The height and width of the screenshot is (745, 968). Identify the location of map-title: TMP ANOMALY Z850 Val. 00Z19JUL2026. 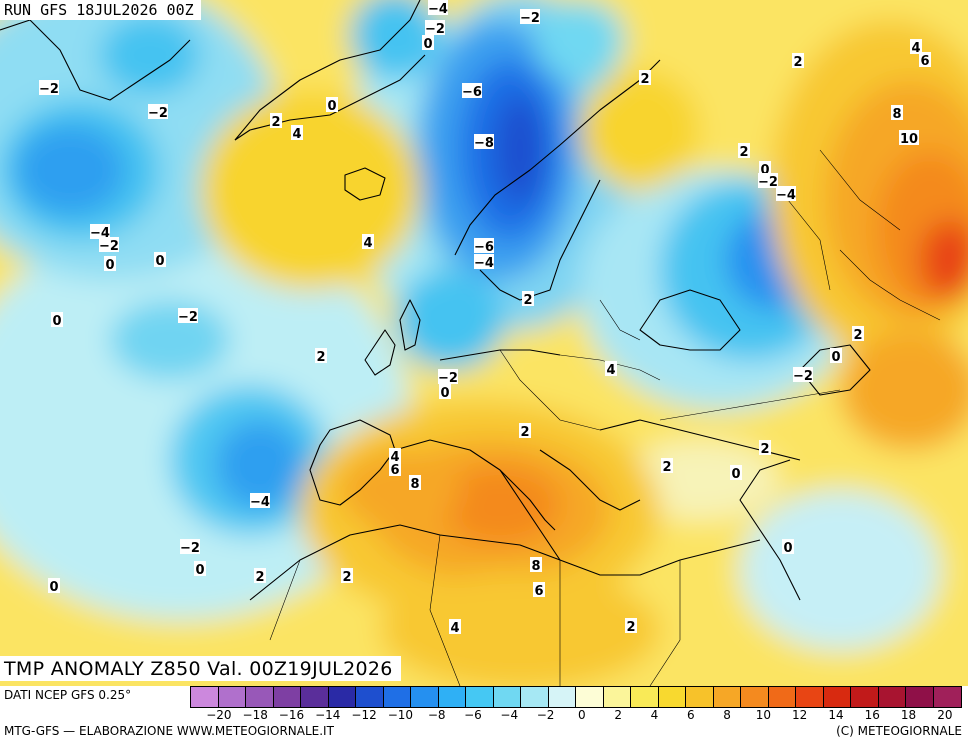
(200, 668).